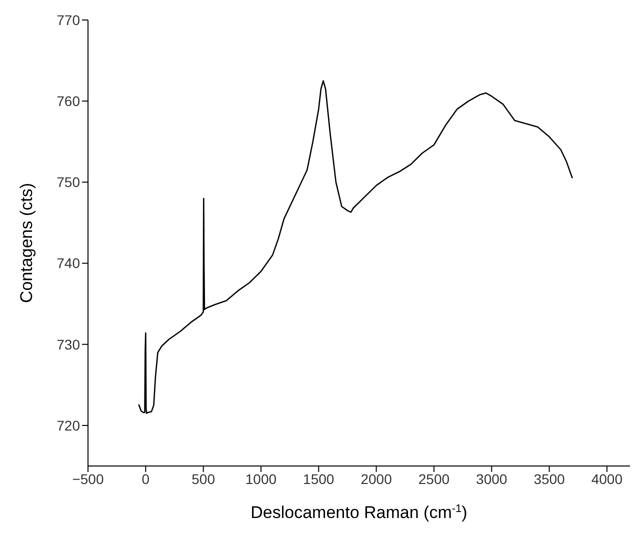 This screenshot has width=640, height=546. Describe the element at coordinates (146, 478) in the screenshot. I see `x-tick-label: 0` at that location.